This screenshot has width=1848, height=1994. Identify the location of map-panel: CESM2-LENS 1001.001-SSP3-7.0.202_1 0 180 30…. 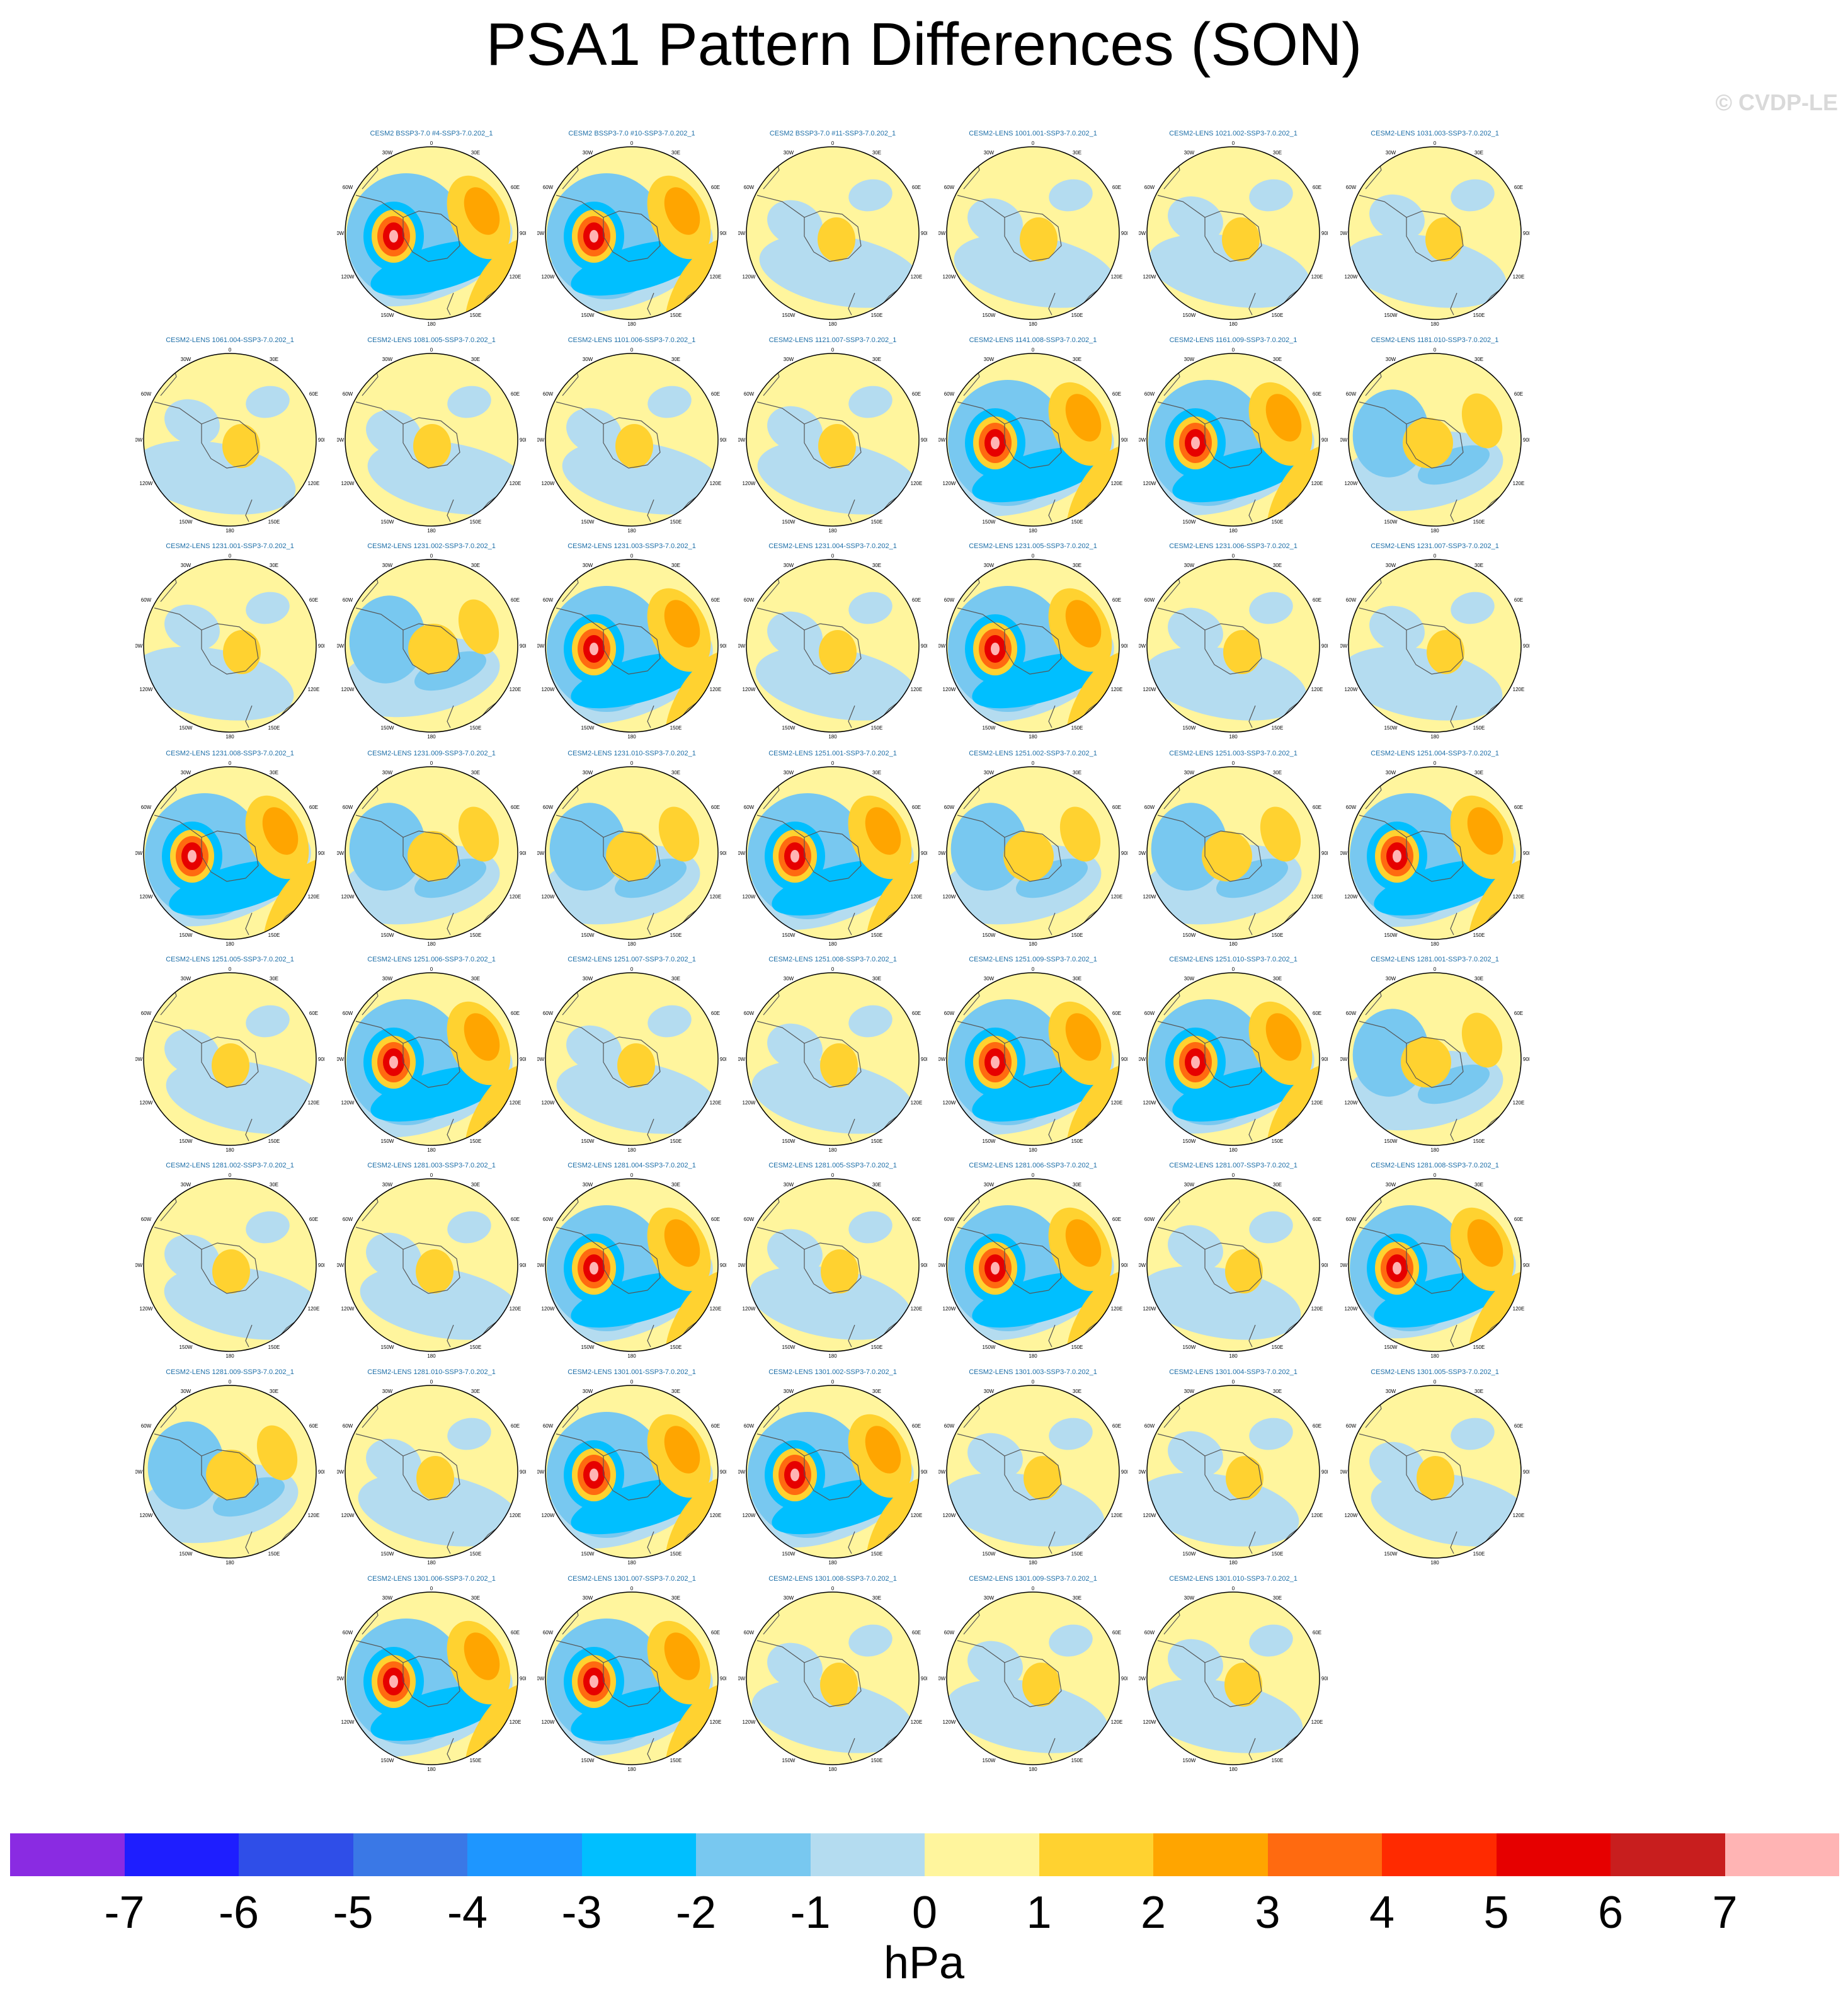
(1032, 234).